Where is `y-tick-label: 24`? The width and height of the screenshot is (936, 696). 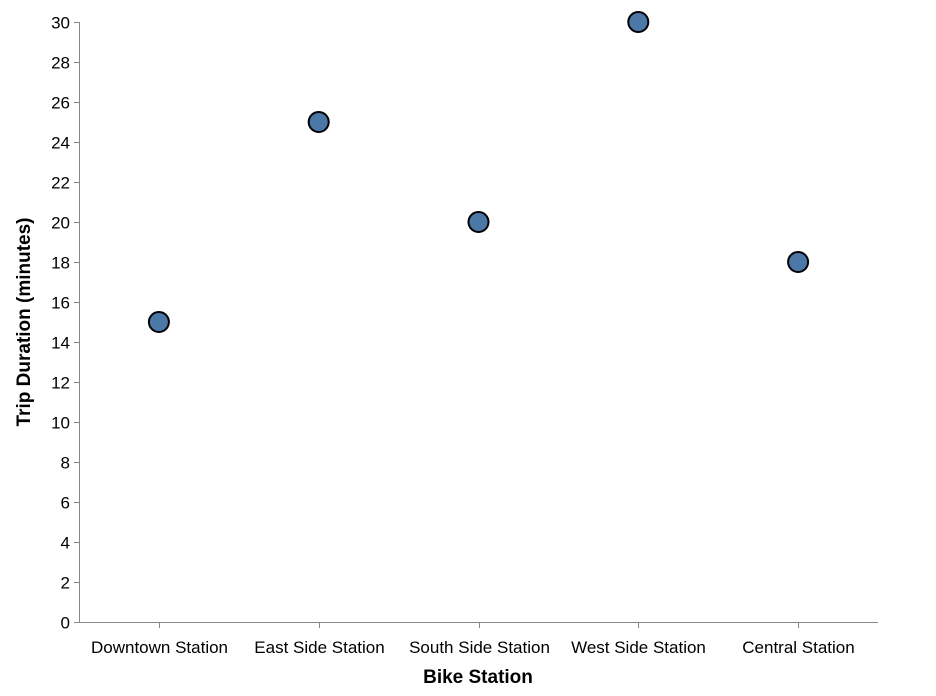 y-tick-label: 24 is located at coordinates (60, 143).